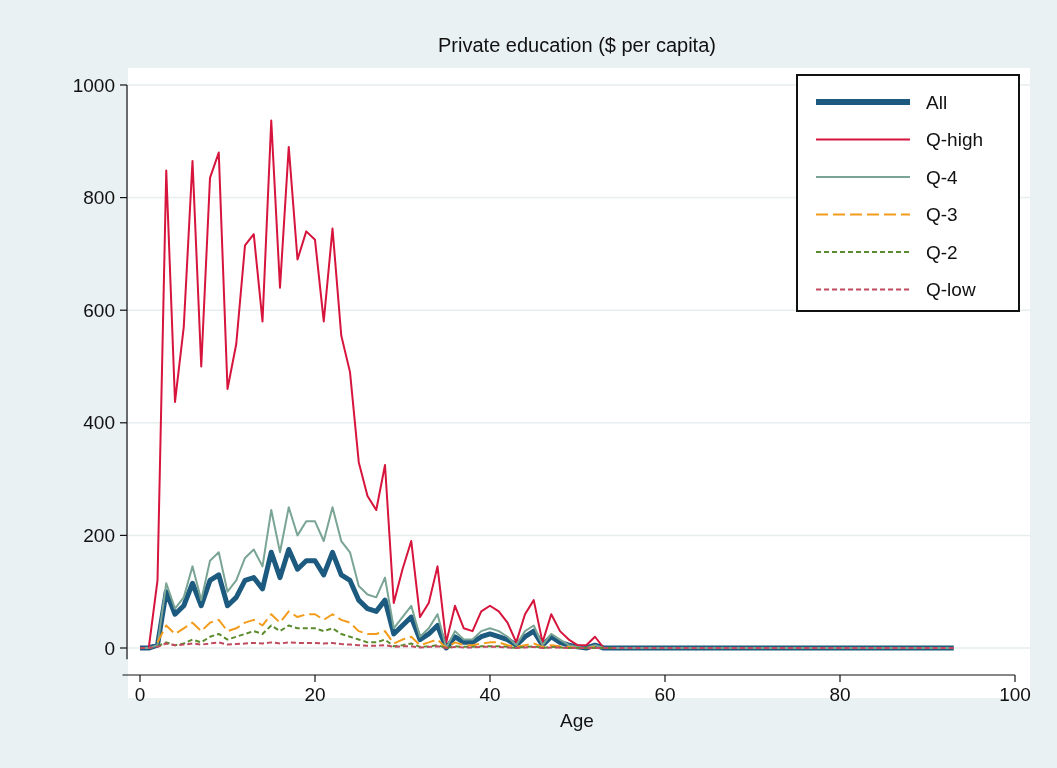 The width and height of the screenshot is (1057, 768). What do you see at coordinates (1015, 694) in the screenshot?
I see `x-tick-label: 100` at bounding box center [1015, 694].